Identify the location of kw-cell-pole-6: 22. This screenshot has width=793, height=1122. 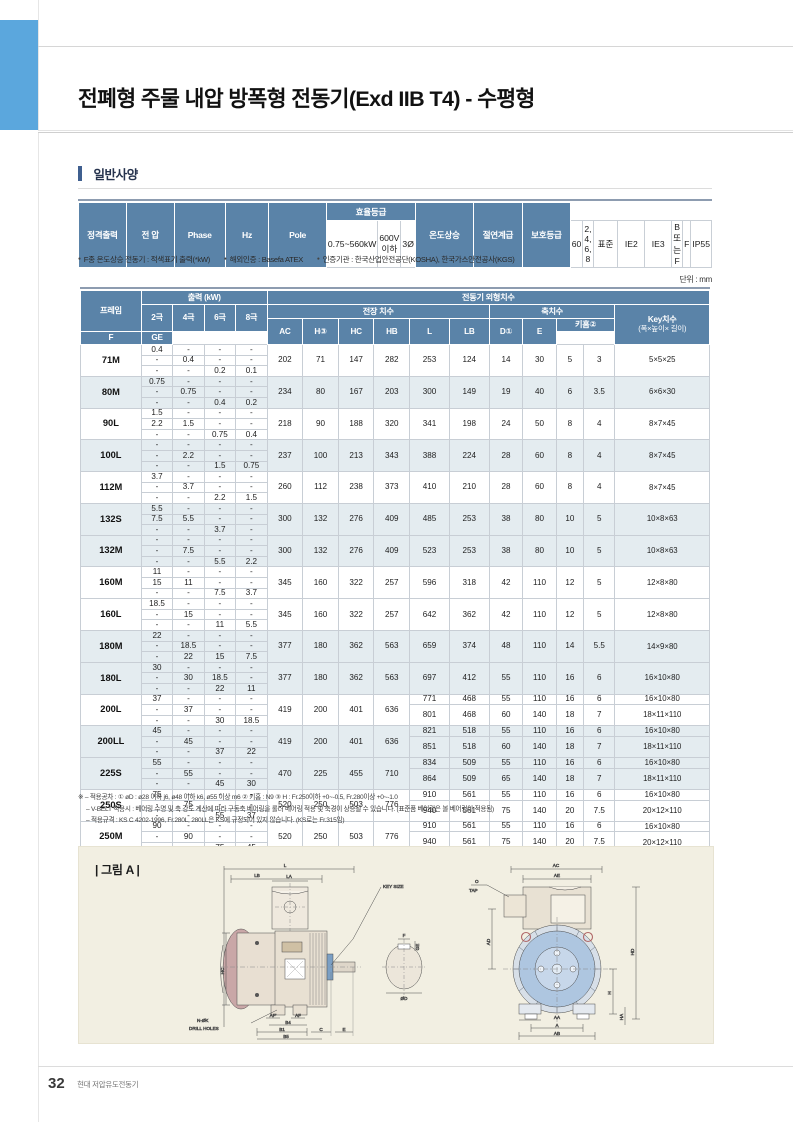
(220, 689).